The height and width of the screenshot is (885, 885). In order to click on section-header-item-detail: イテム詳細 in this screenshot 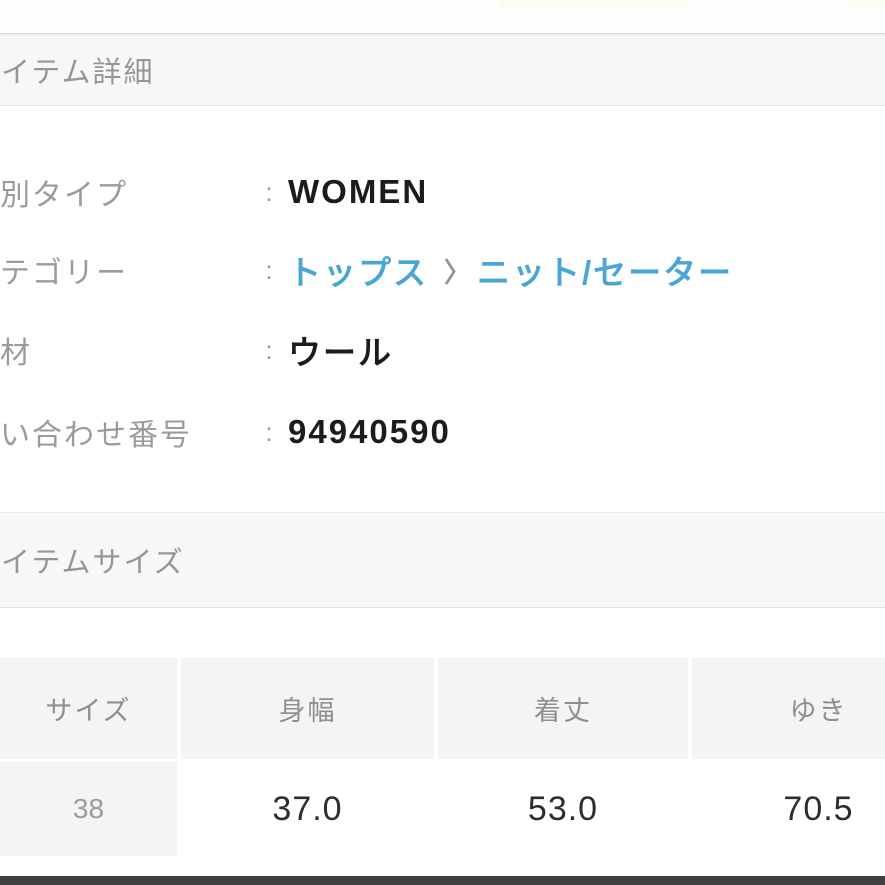, I will do `click(442, 69)`.